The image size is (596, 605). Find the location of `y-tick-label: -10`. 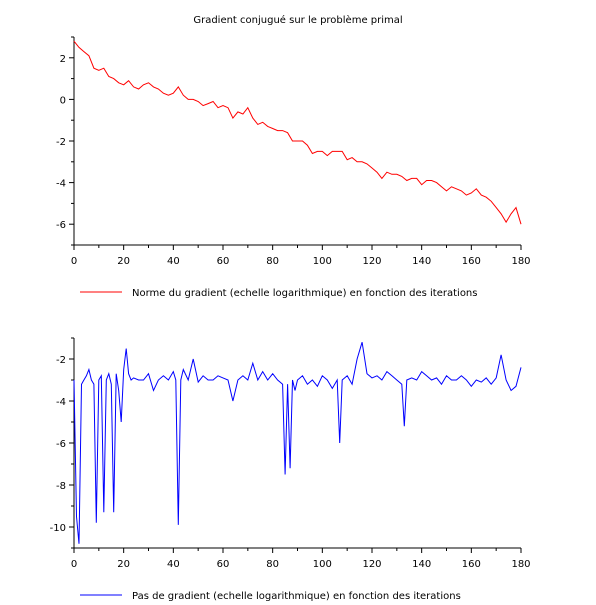

y-tick-label: -10 is located at coordinates (58, 528).